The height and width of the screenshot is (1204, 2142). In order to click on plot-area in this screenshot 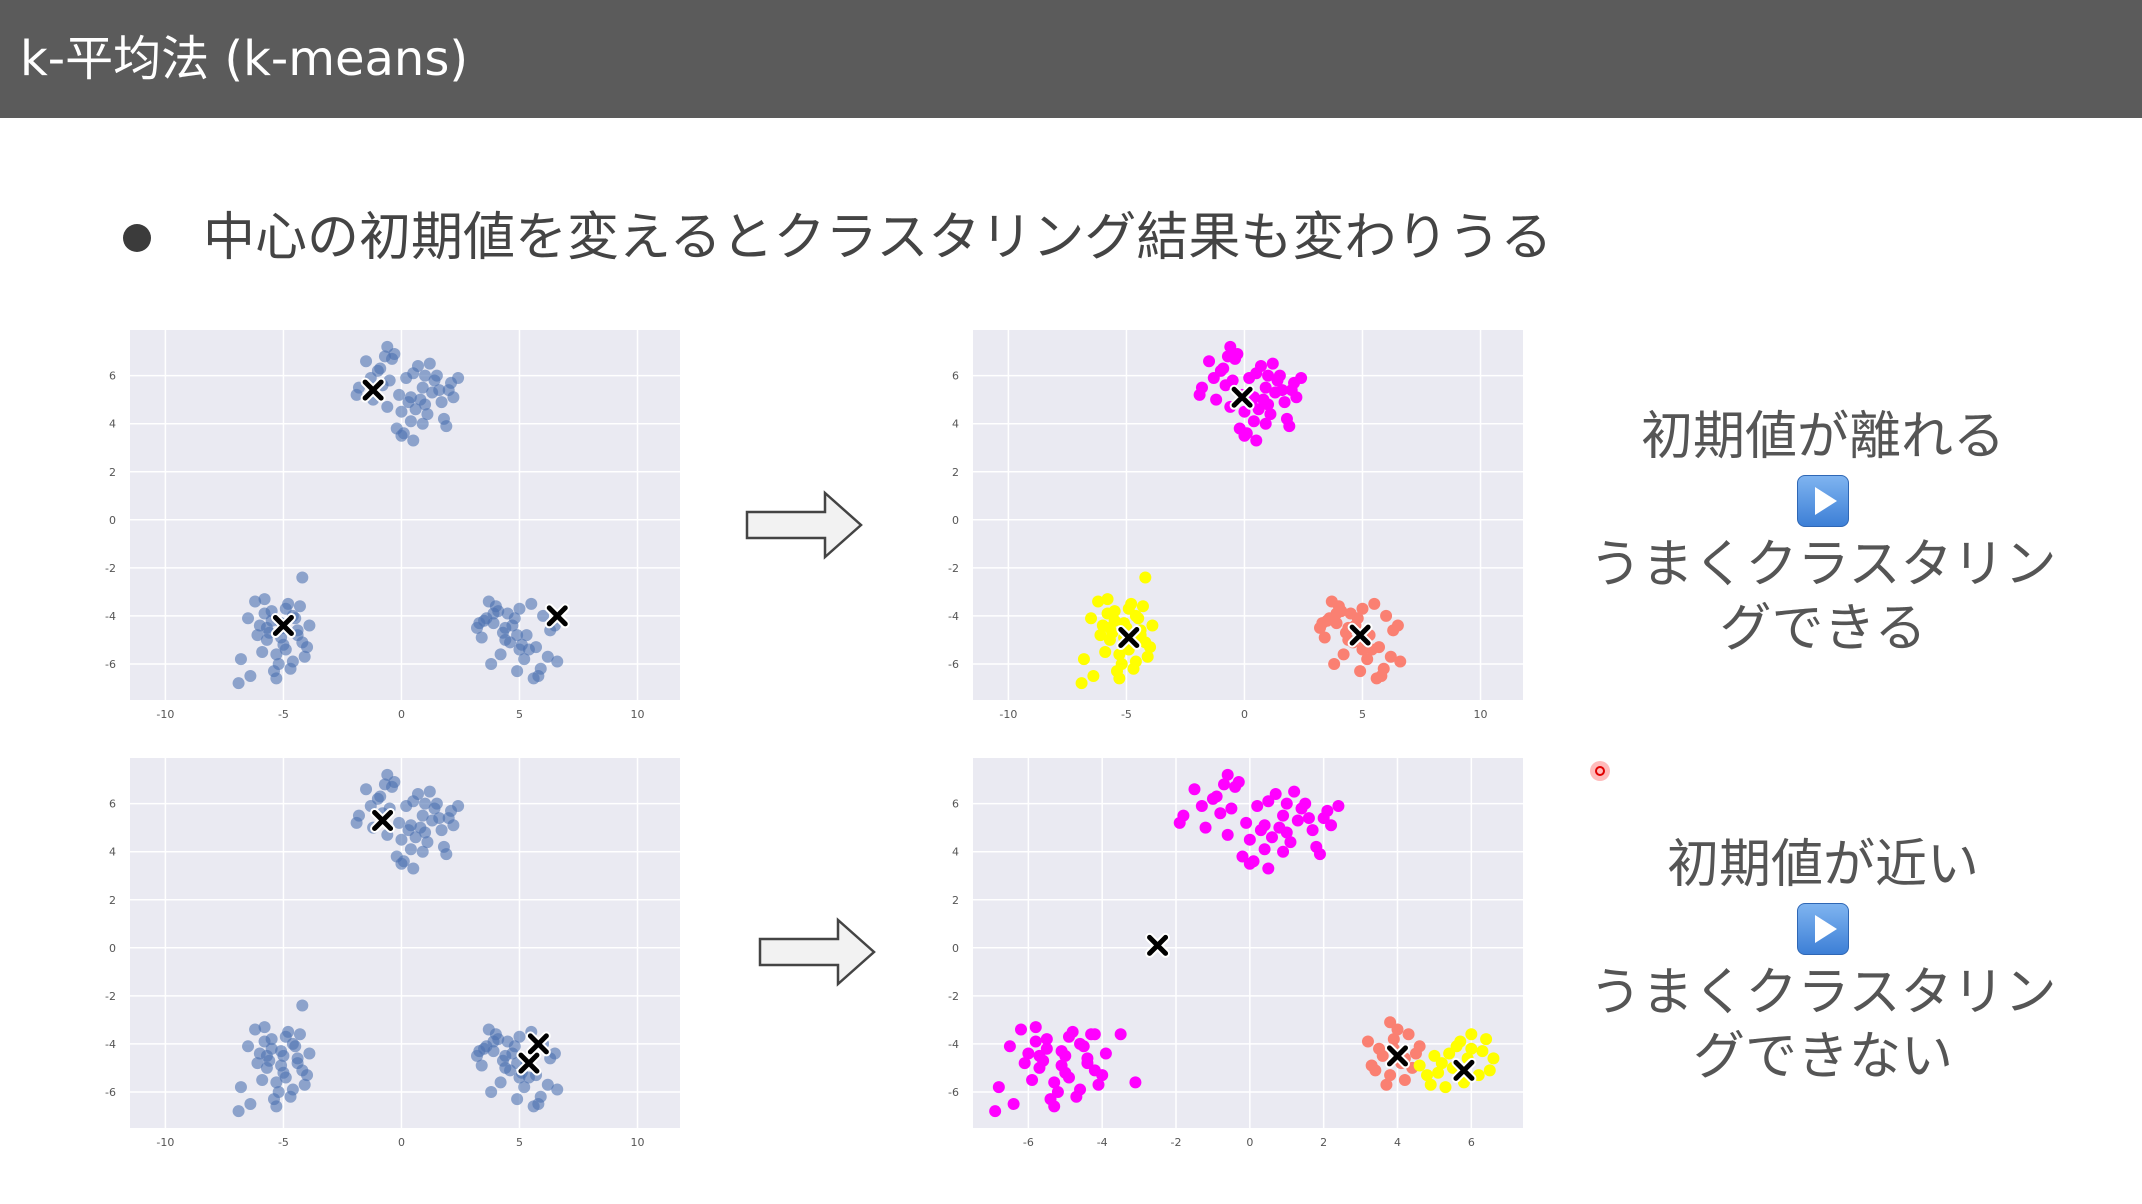, I will do `click(405, 515)`.